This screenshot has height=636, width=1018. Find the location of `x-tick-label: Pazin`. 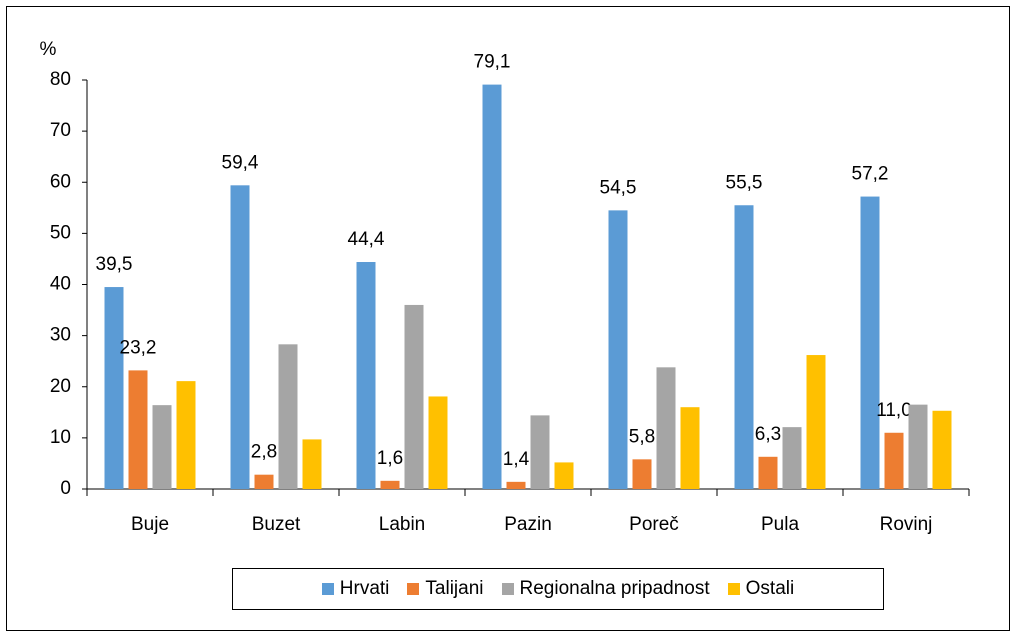

x-tick-label: Pazin is located at coordinates (528, 524).